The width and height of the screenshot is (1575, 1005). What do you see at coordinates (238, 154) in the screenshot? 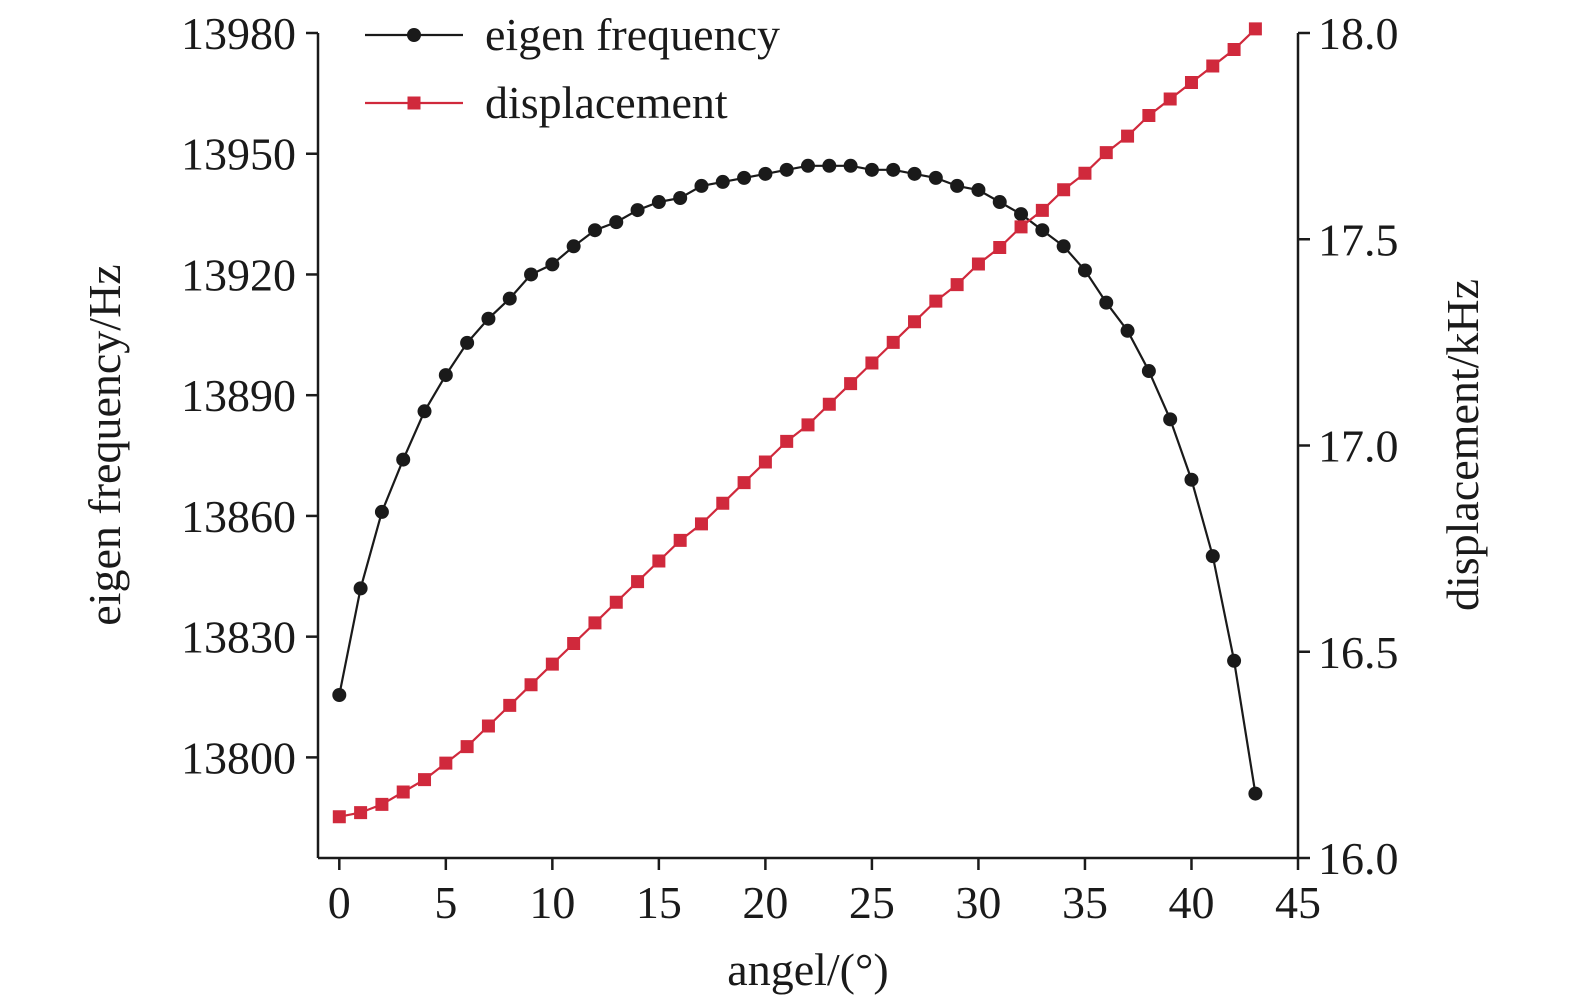
I see `y-left-tick-label: 13950` at bounding box center [238, 154].